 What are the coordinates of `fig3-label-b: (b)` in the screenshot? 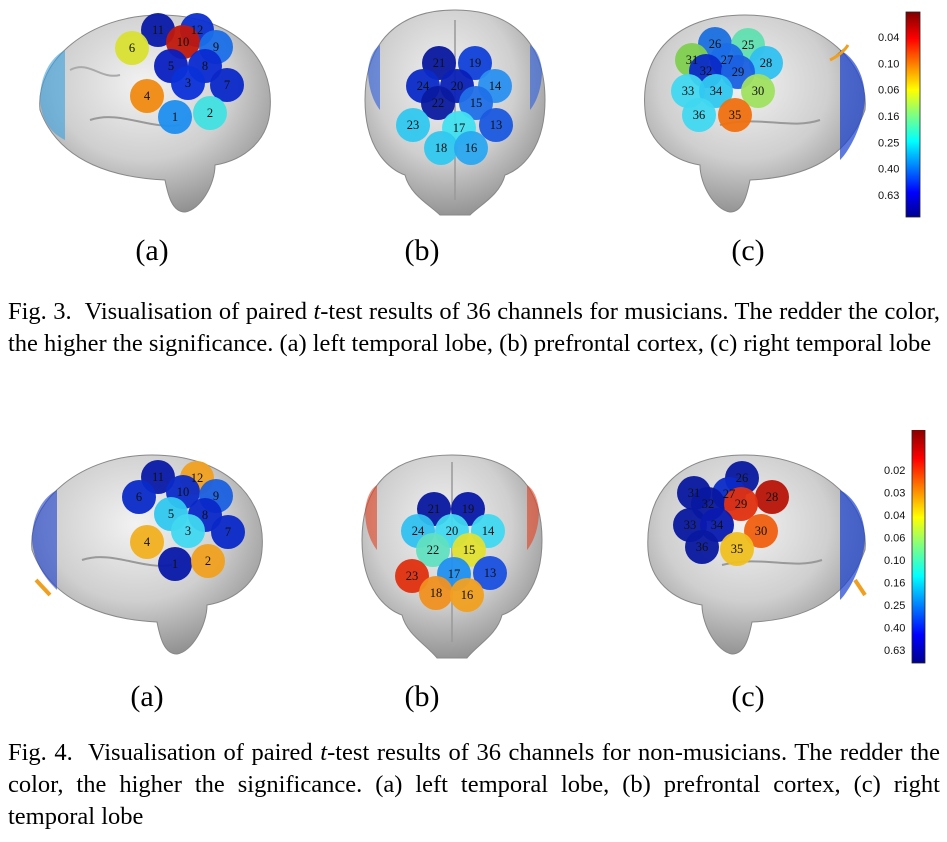 It's located at (422, 250).